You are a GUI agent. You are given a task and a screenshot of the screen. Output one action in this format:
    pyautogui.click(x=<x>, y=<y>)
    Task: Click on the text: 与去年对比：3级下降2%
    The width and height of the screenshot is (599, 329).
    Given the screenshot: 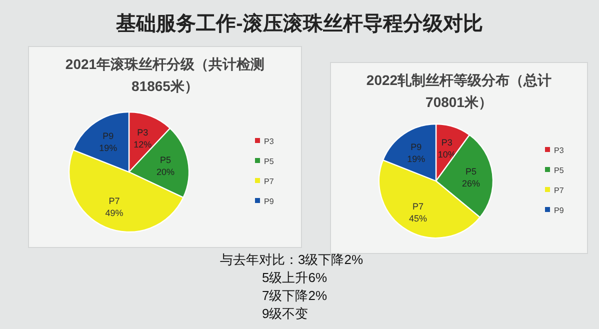 What is the action you would take?
    pyautogui.click(x=292, y=260)
    